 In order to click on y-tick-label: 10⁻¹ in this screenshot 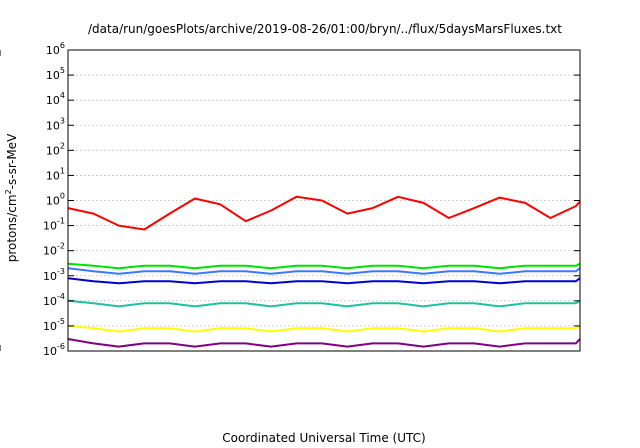, I will do `click(54, 225)`.